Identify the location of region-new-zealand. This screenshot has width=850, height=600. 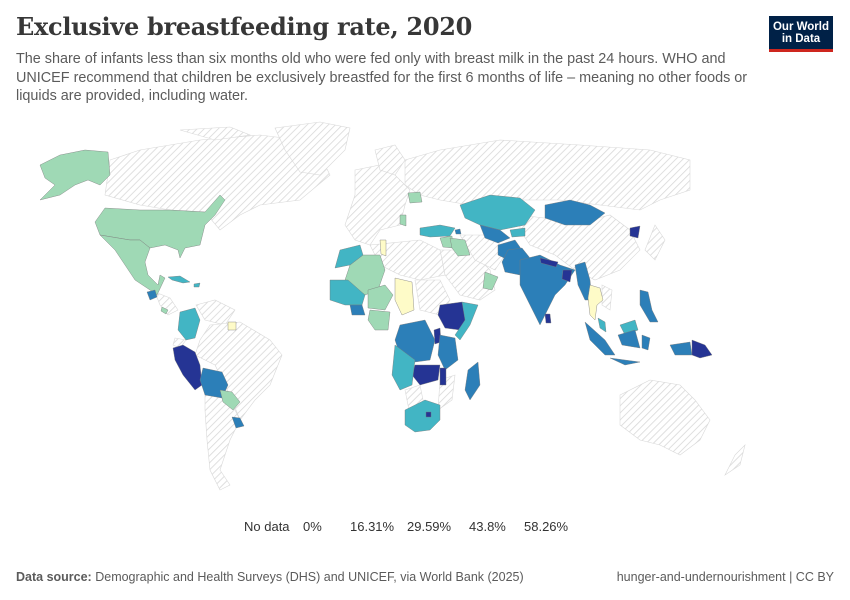
(735, 460).